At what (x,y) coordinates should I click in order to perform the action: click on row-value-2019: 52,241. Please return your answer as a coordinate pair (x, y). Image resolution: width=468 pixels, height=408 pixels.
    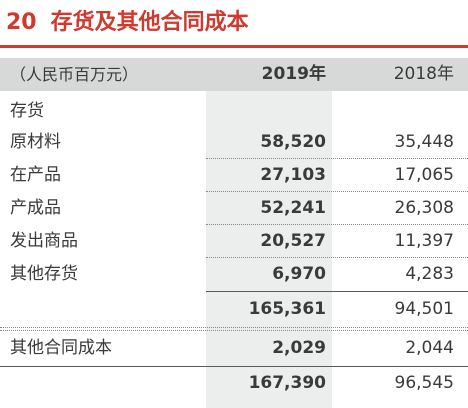
    Looking at the image, I should click on (293, 208).